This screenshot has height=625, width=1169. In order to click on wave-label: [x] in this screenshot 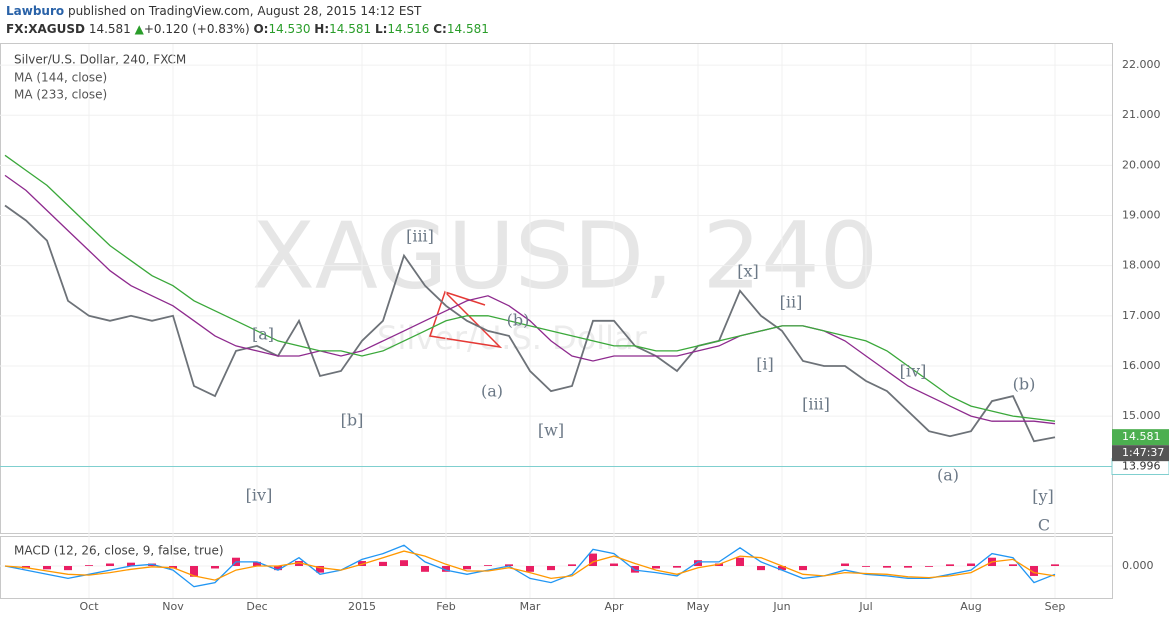, I will do `click(748, 271)`.